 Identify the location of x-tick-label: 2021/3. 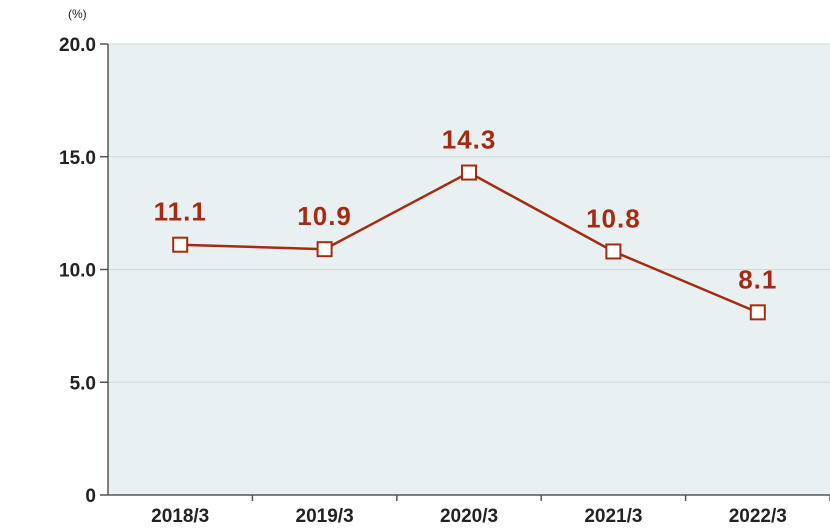
(613, 516).